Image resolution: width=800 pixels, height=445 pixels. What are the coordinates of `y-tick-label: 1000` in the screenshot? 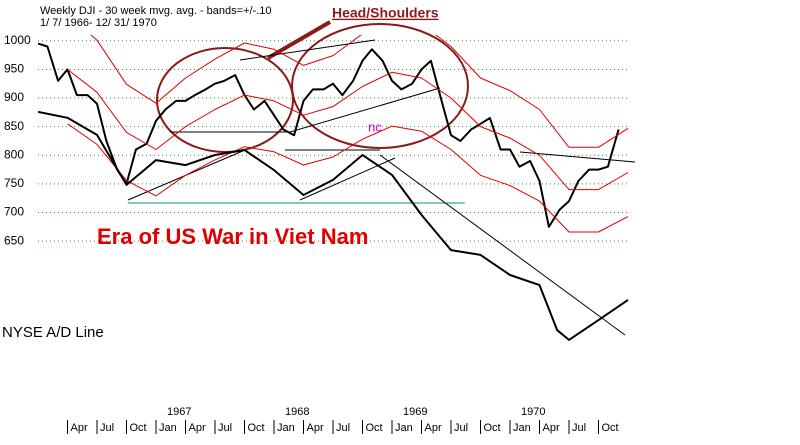 It's located at (17, 40).